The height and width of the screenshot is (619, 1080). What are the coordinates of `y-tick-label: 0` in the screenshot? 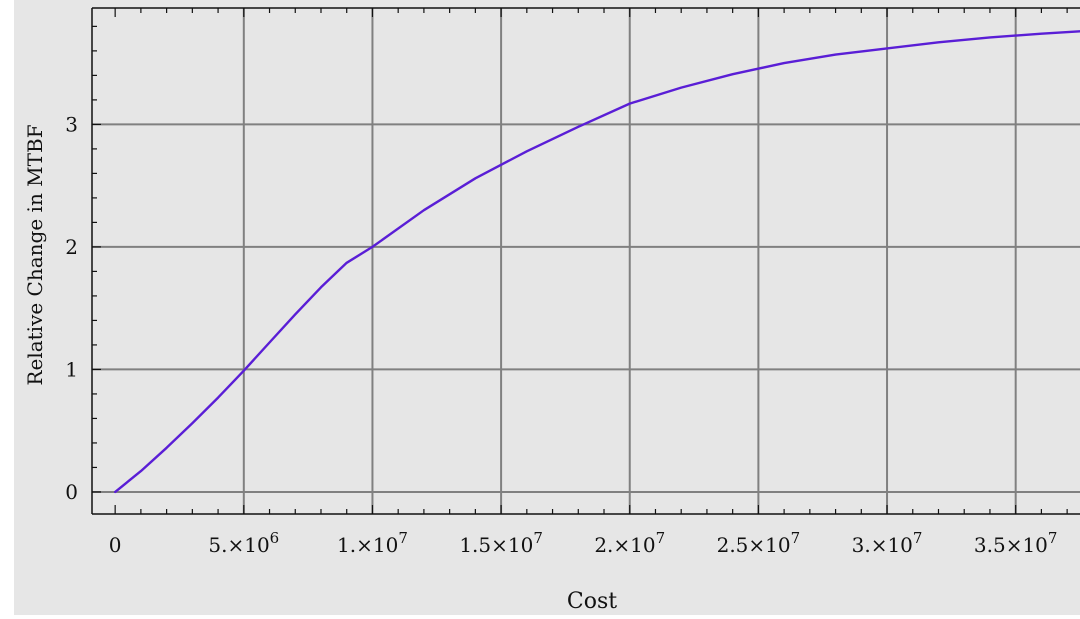 It's located at (71, 492).